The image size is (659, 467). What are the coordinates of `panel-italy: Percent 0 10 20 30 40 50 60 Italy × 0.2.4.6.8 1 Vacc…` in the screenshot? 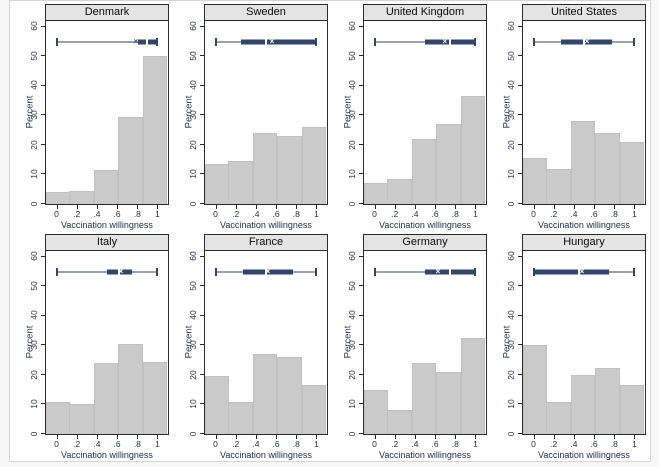 It's located at (91, 349).